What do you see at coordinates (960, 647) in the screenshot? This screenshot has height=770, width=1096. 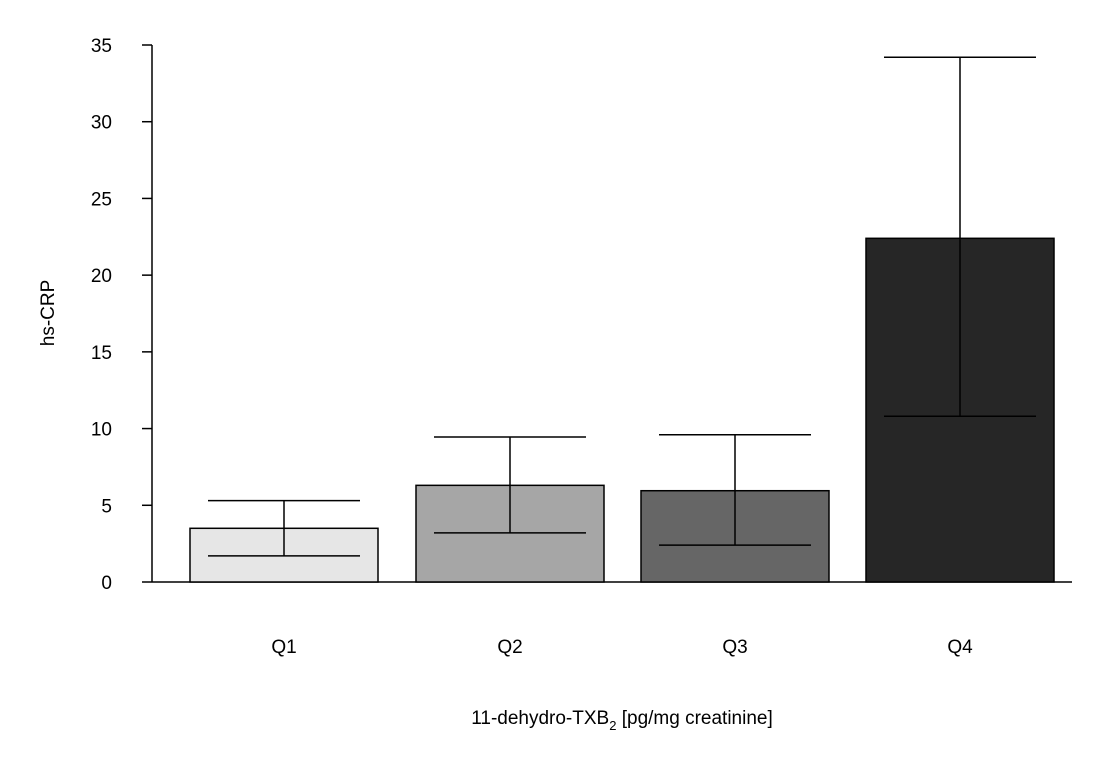 I see `category-label-q4: Q4` at bounding box center [960, 647].